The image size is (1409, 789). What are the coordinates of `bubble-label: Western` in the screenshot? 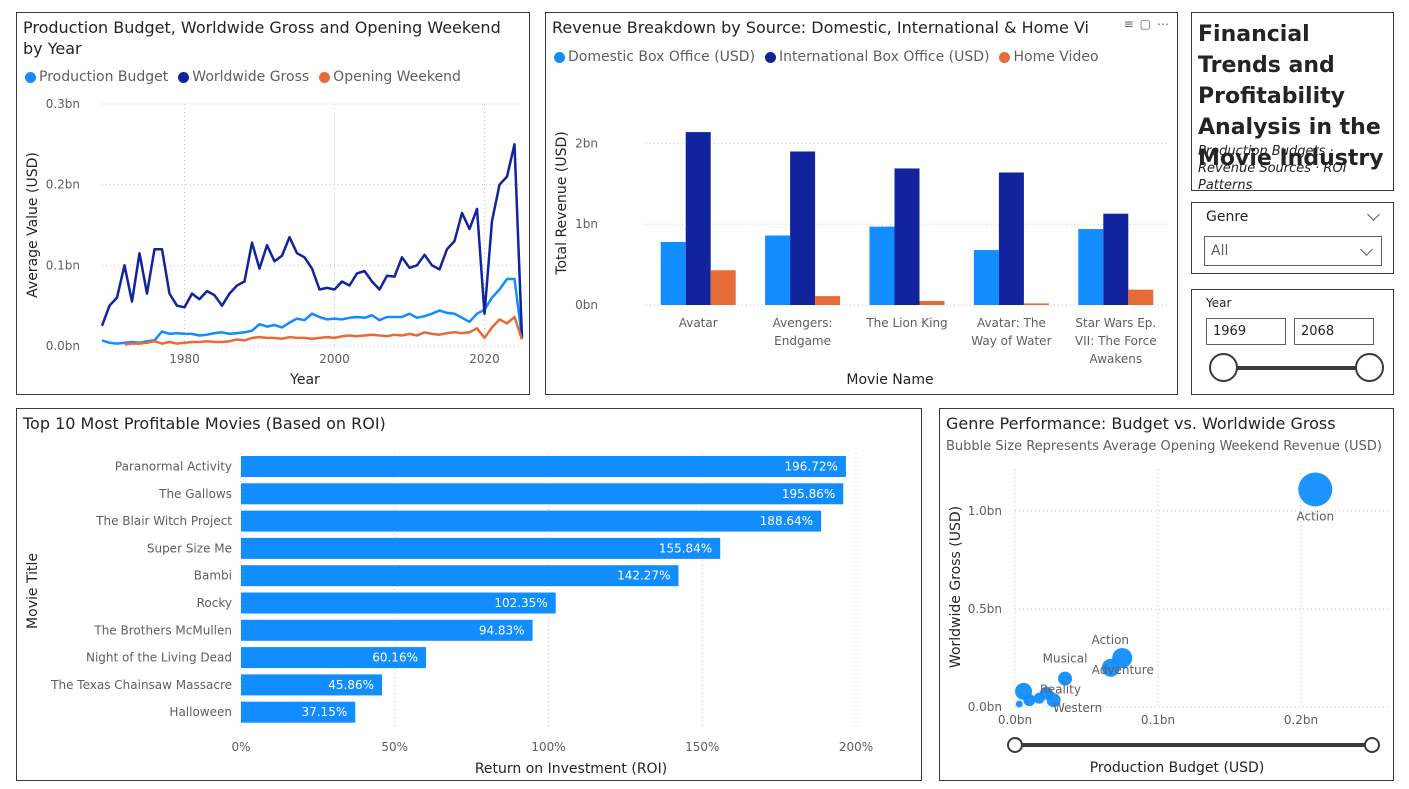 It's located at (1077, 708).